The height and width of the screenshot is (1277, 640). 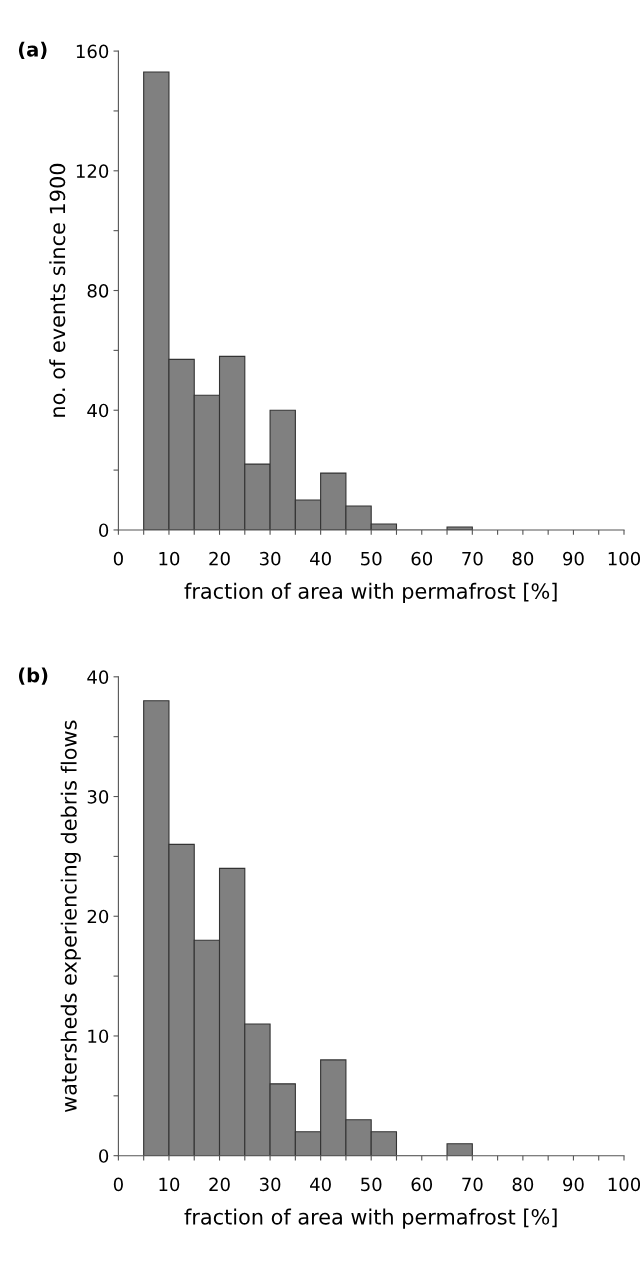 What do you see at coordinates (92, 51) in the screenshot?
I see `y-tick-label: 160` at bounding box center [92, 51].